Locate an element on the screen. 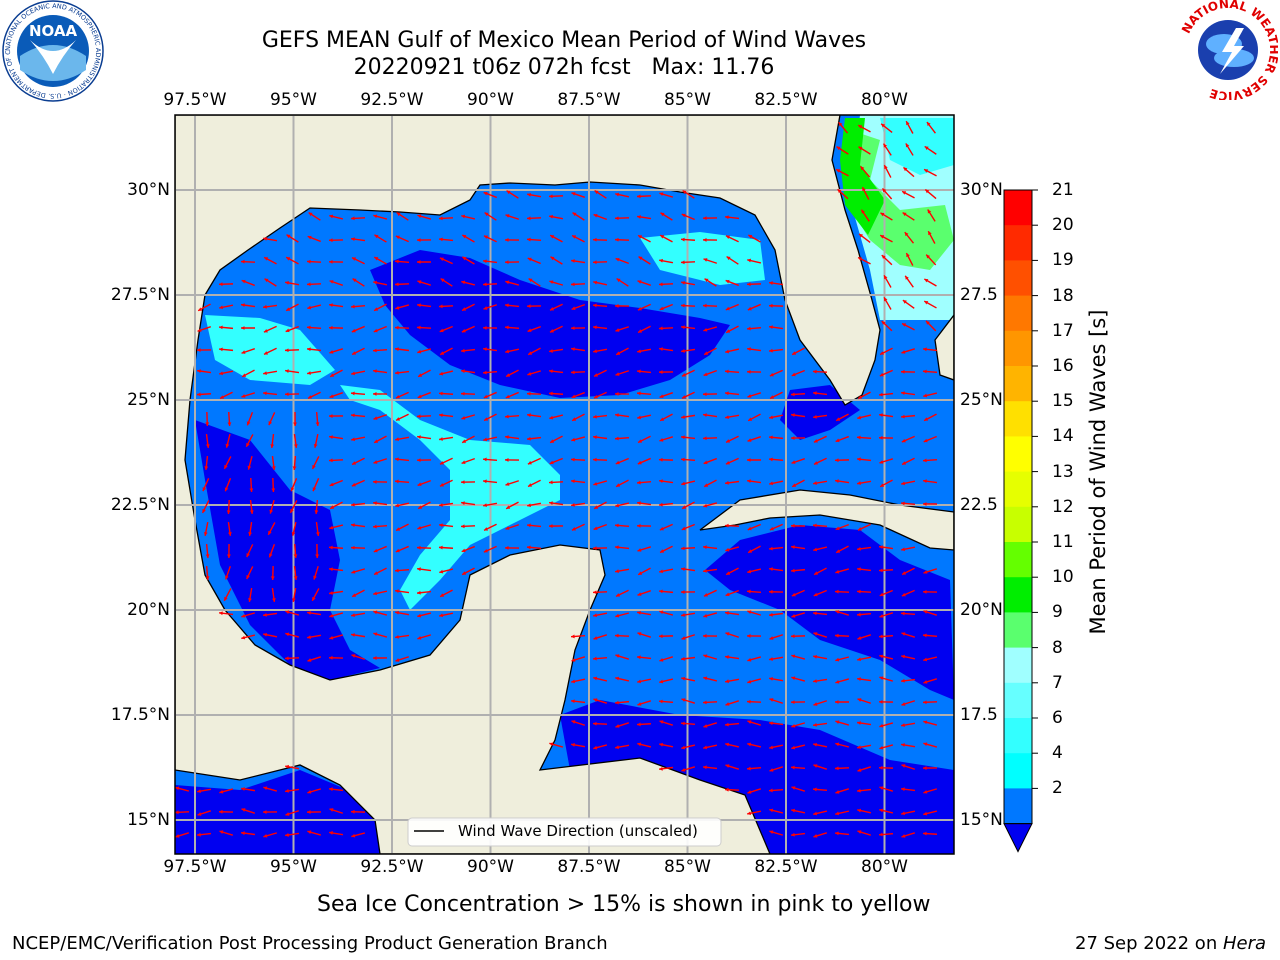  lon-label-bottom: 95°W is located at coordinates (293, 867).